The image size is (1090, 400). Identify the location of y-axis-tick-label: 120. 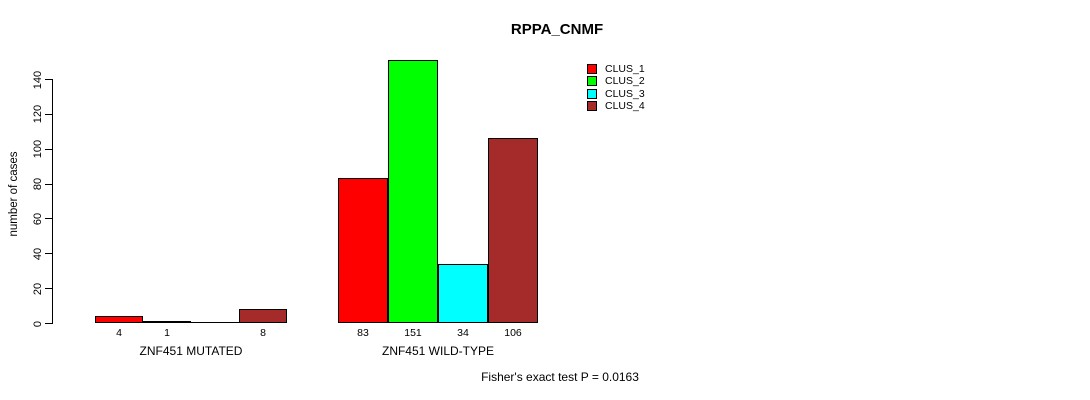
(38, 114).